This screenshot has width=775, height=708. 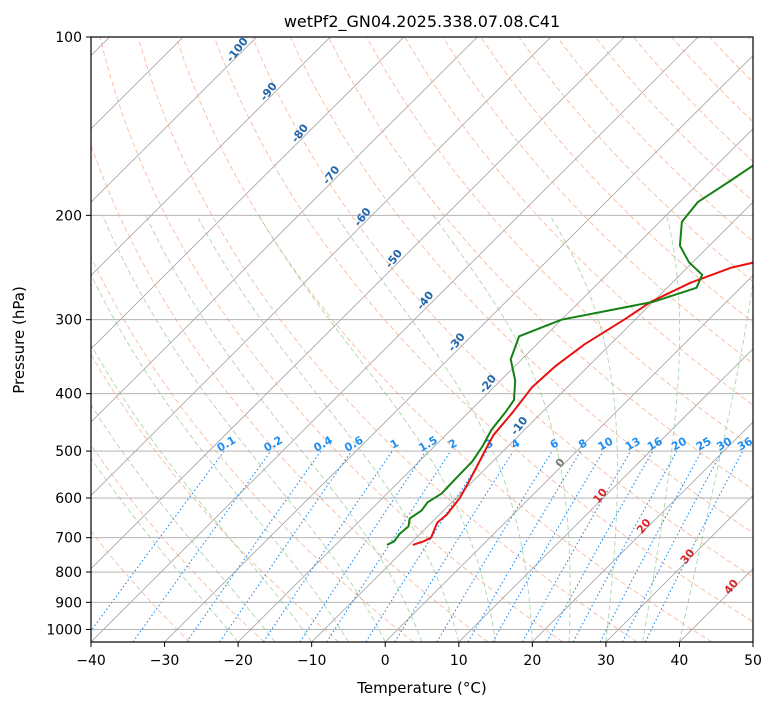 I want to click on y-tick-label: 100, so click(x=68, y=38).